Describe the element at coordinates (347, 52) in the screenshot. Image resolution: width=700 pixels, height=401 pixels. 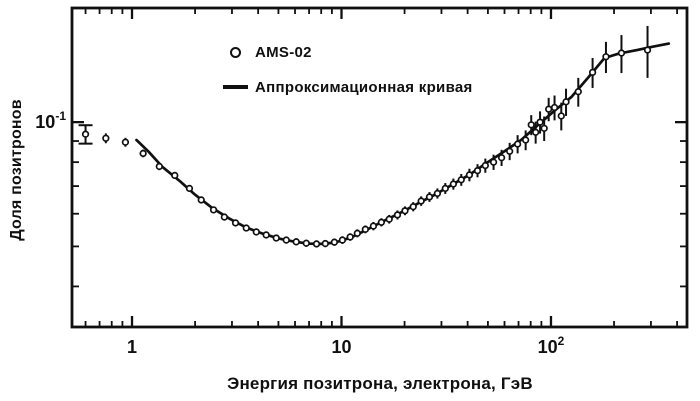
I see `legend-item-data: AMS-02` at that location.